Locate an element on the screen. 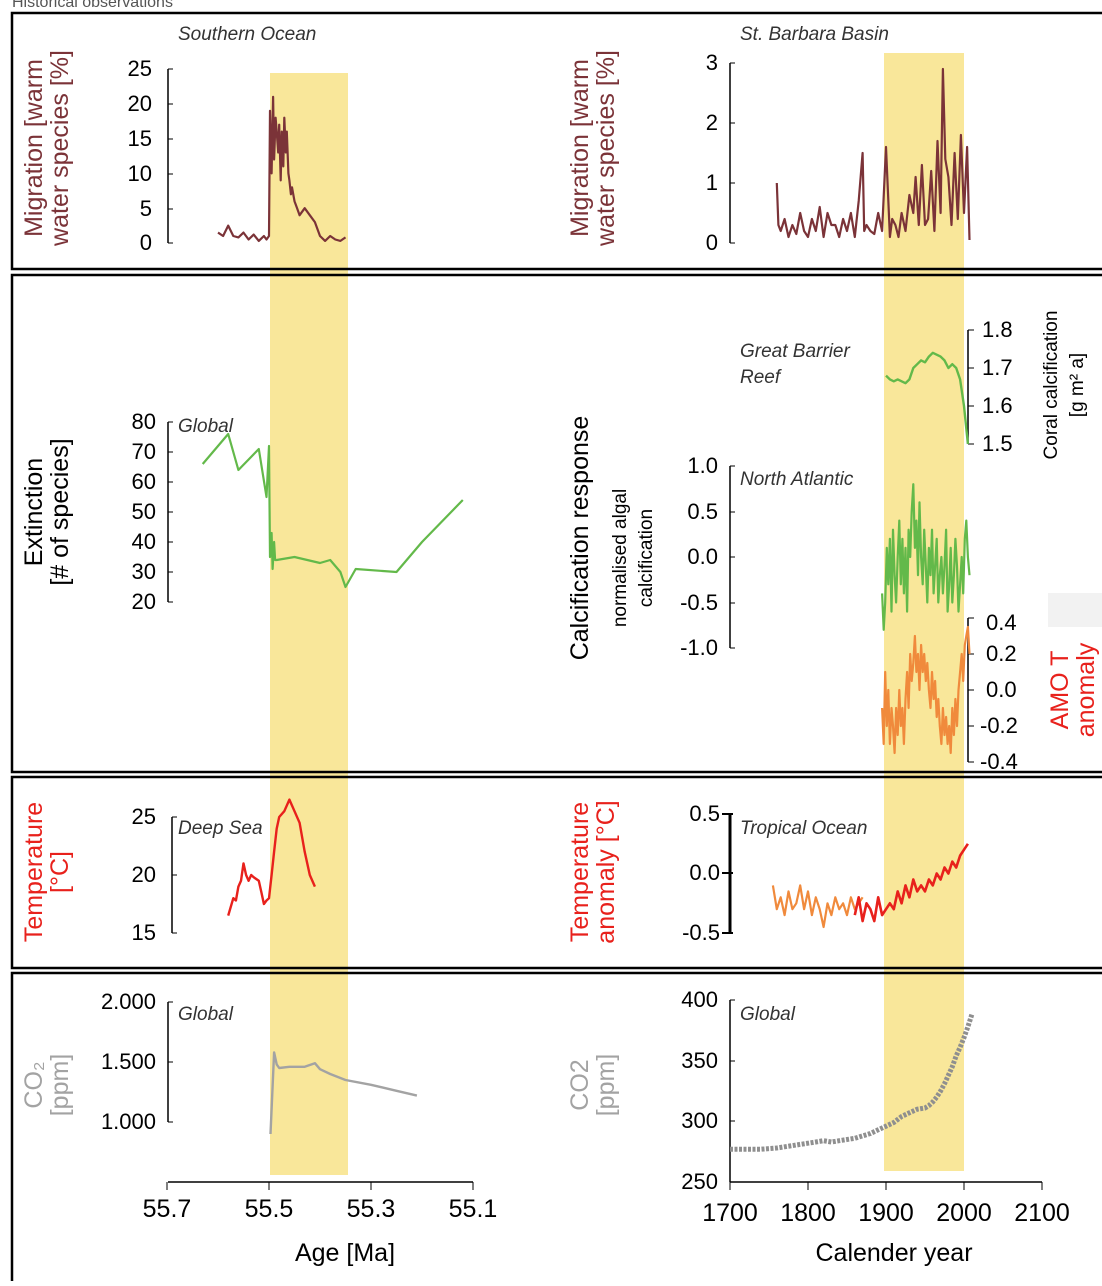 The height and width of the screenshot is (1286, 1102). tick-label: 60 is located at coordinates (144, 481).